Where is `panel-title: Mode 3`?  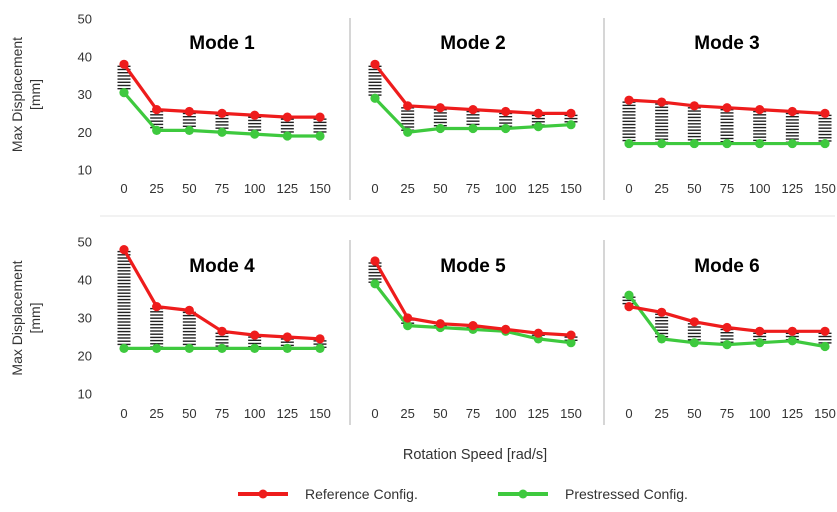 panel-title: Mode 3 is located at coordinates (726, 43).